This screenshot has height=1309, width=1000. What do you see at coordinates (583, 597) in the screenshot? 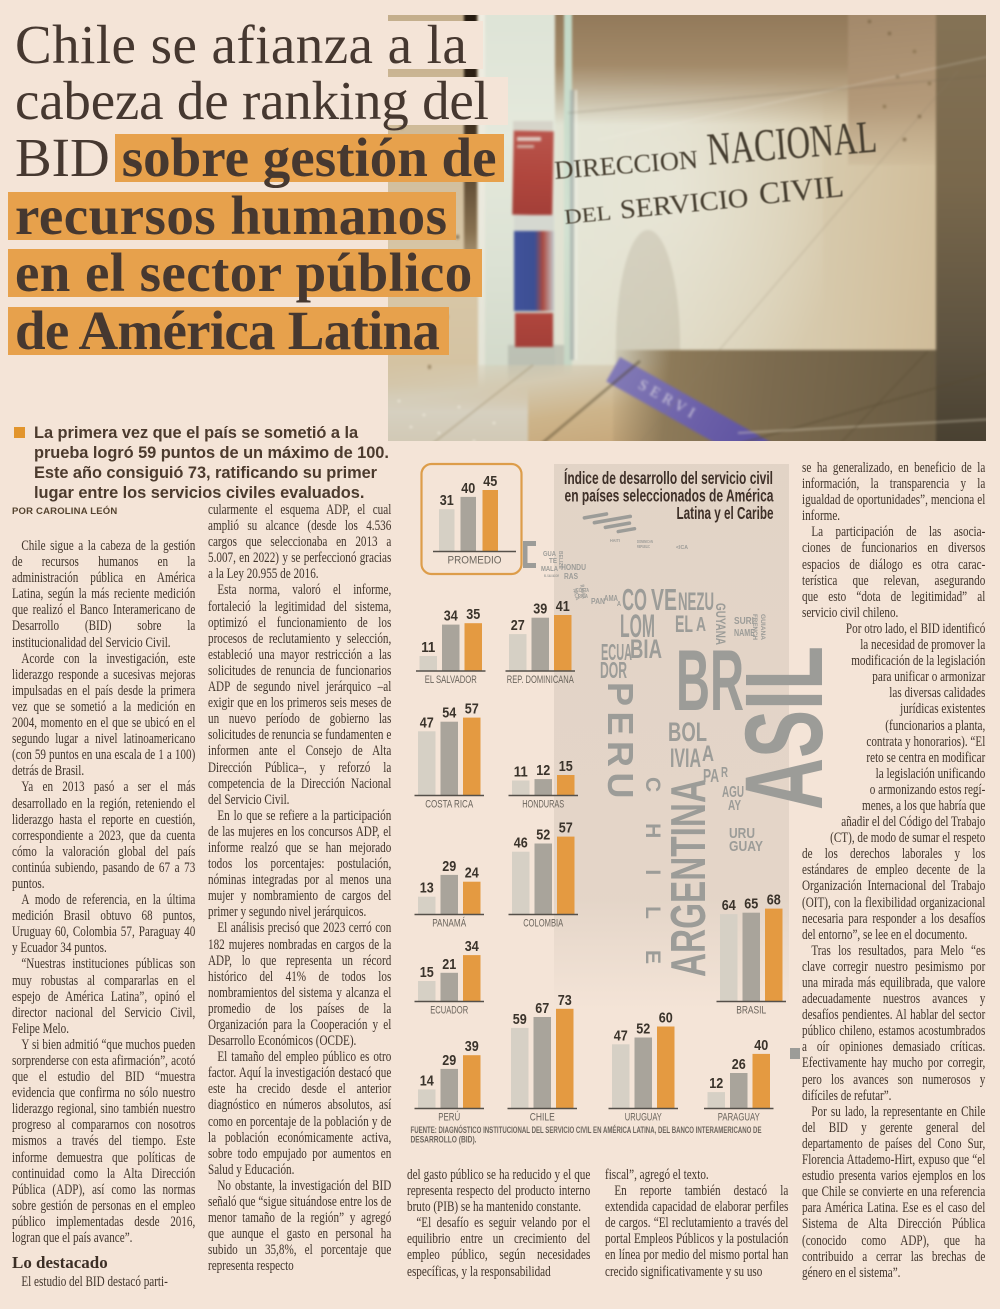
I see `svg-text: RICA` at bounding box center [583, 597].